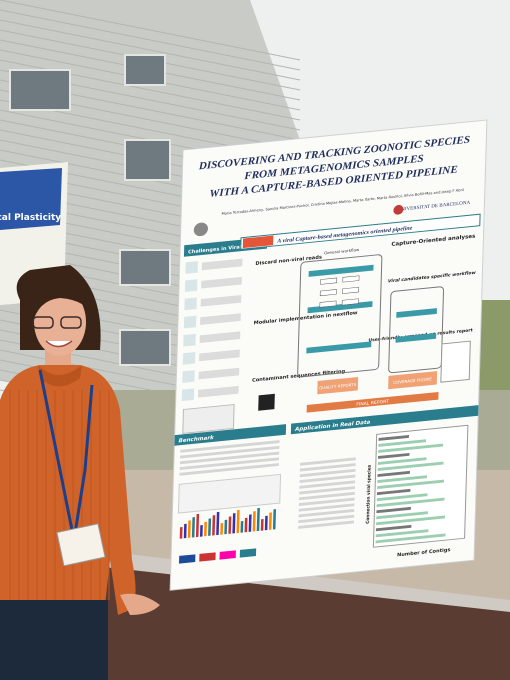  I want to click on sweater, so click(68, 490).